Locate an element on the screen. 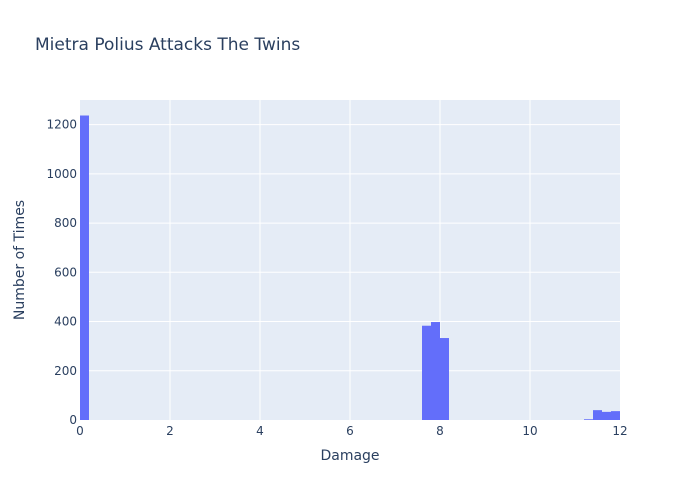  x-axis-ticks: 0 2 4 6 8 10 12 is located at coordinates (351, 431).